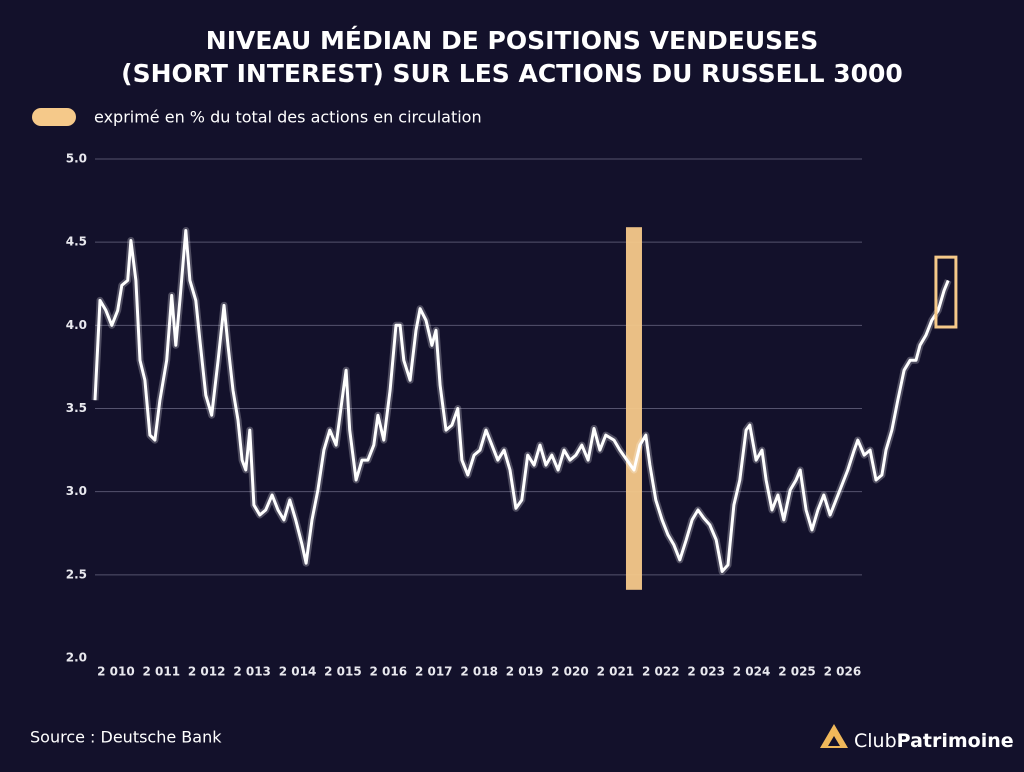 This screenshot has width=1024, height=772. Describe the element at coordinates (207, 672) in the screenshot. I see `x-tick-label: 2 012` at that location.